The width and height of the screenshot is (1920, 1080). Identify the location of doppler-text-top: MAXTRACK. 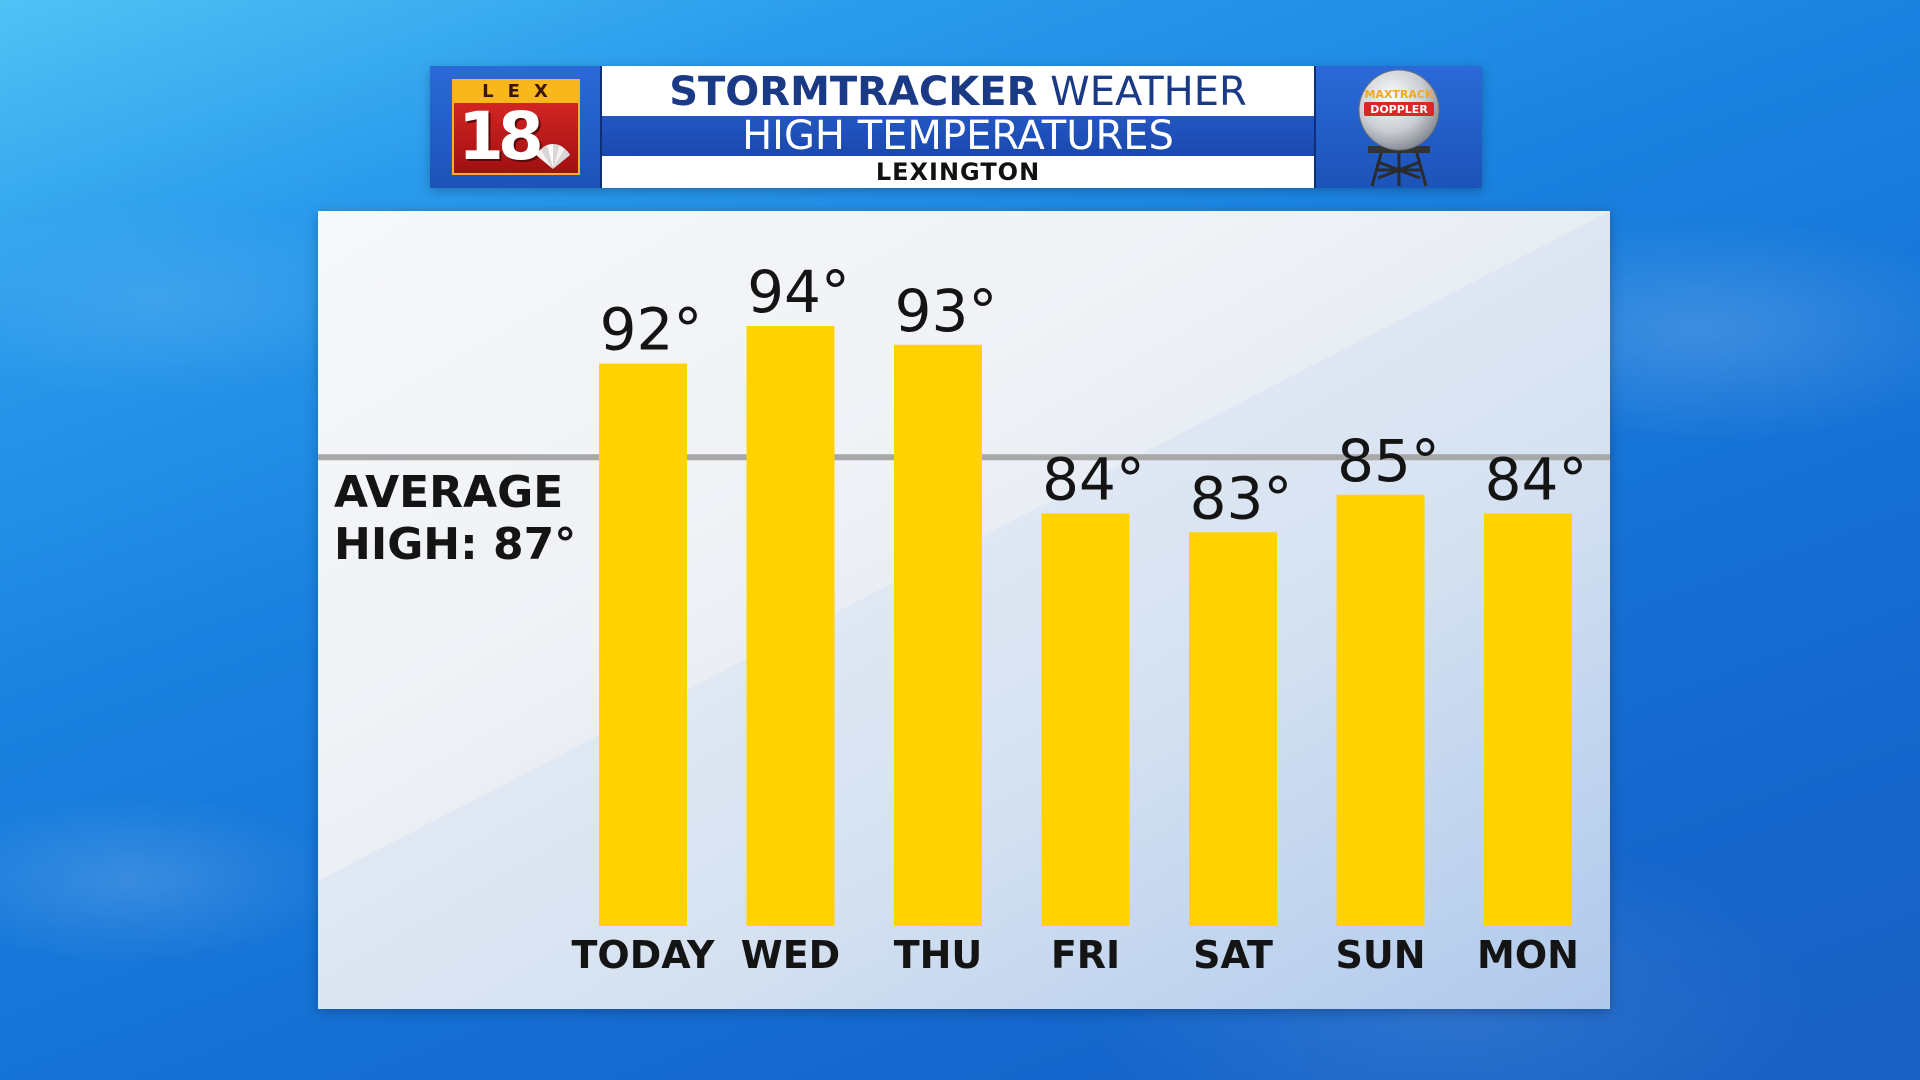
(1399, 94).